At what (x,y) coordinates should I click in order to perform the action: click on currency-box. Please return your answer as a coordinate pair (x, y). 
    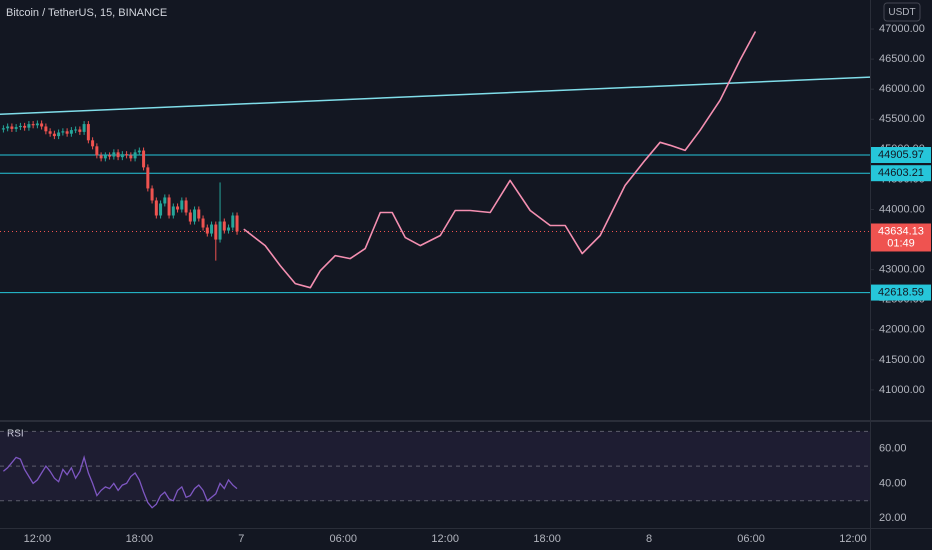
    Looking at the image, I should click on (902, 12).